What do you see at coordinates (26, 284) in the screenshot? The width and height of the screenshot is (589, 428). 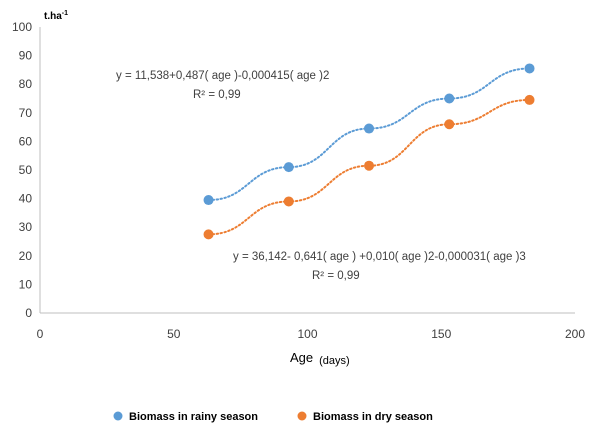 I see `y-tick-label: 10` at bounding box center [26, 284].